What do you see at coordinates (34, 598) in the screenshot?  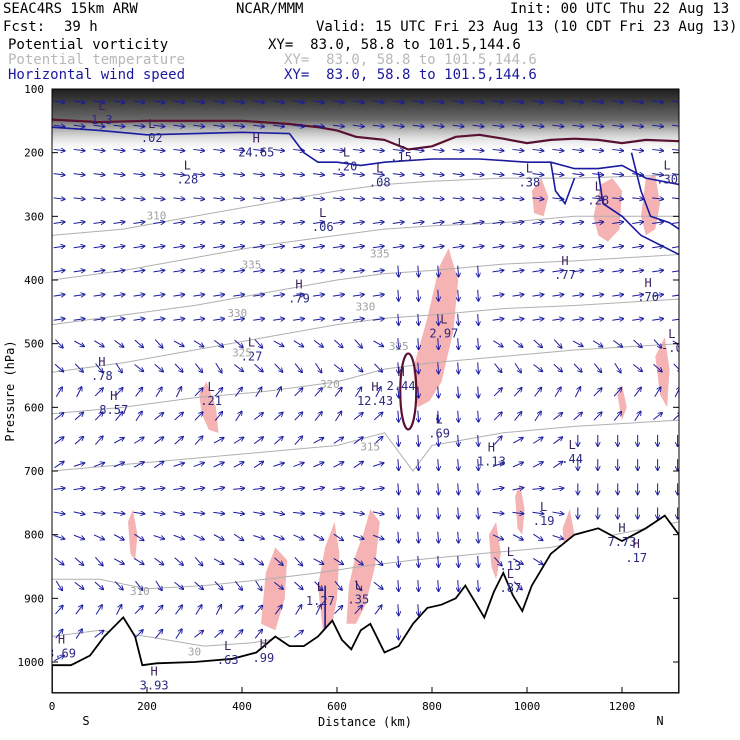 I see `y-tick-label: 900` at bounding box center [34, 598].